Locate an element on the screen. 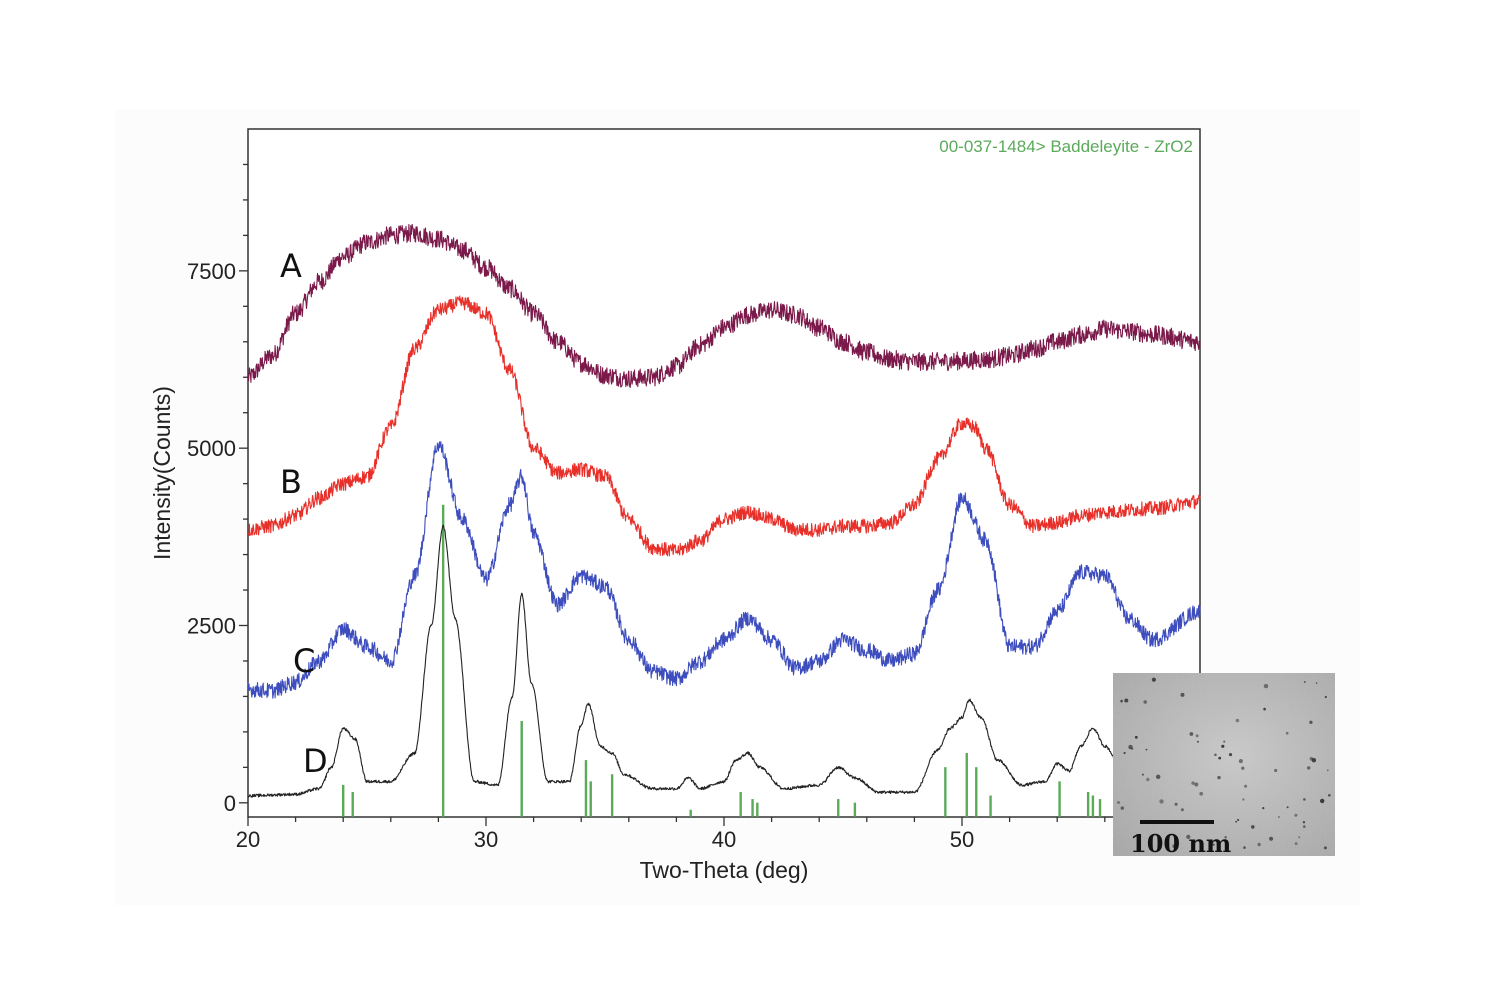 Image resolution: width=1500 pixels, height=1000 pixels. curve-label-d: D is located at coordinates (315, 761).